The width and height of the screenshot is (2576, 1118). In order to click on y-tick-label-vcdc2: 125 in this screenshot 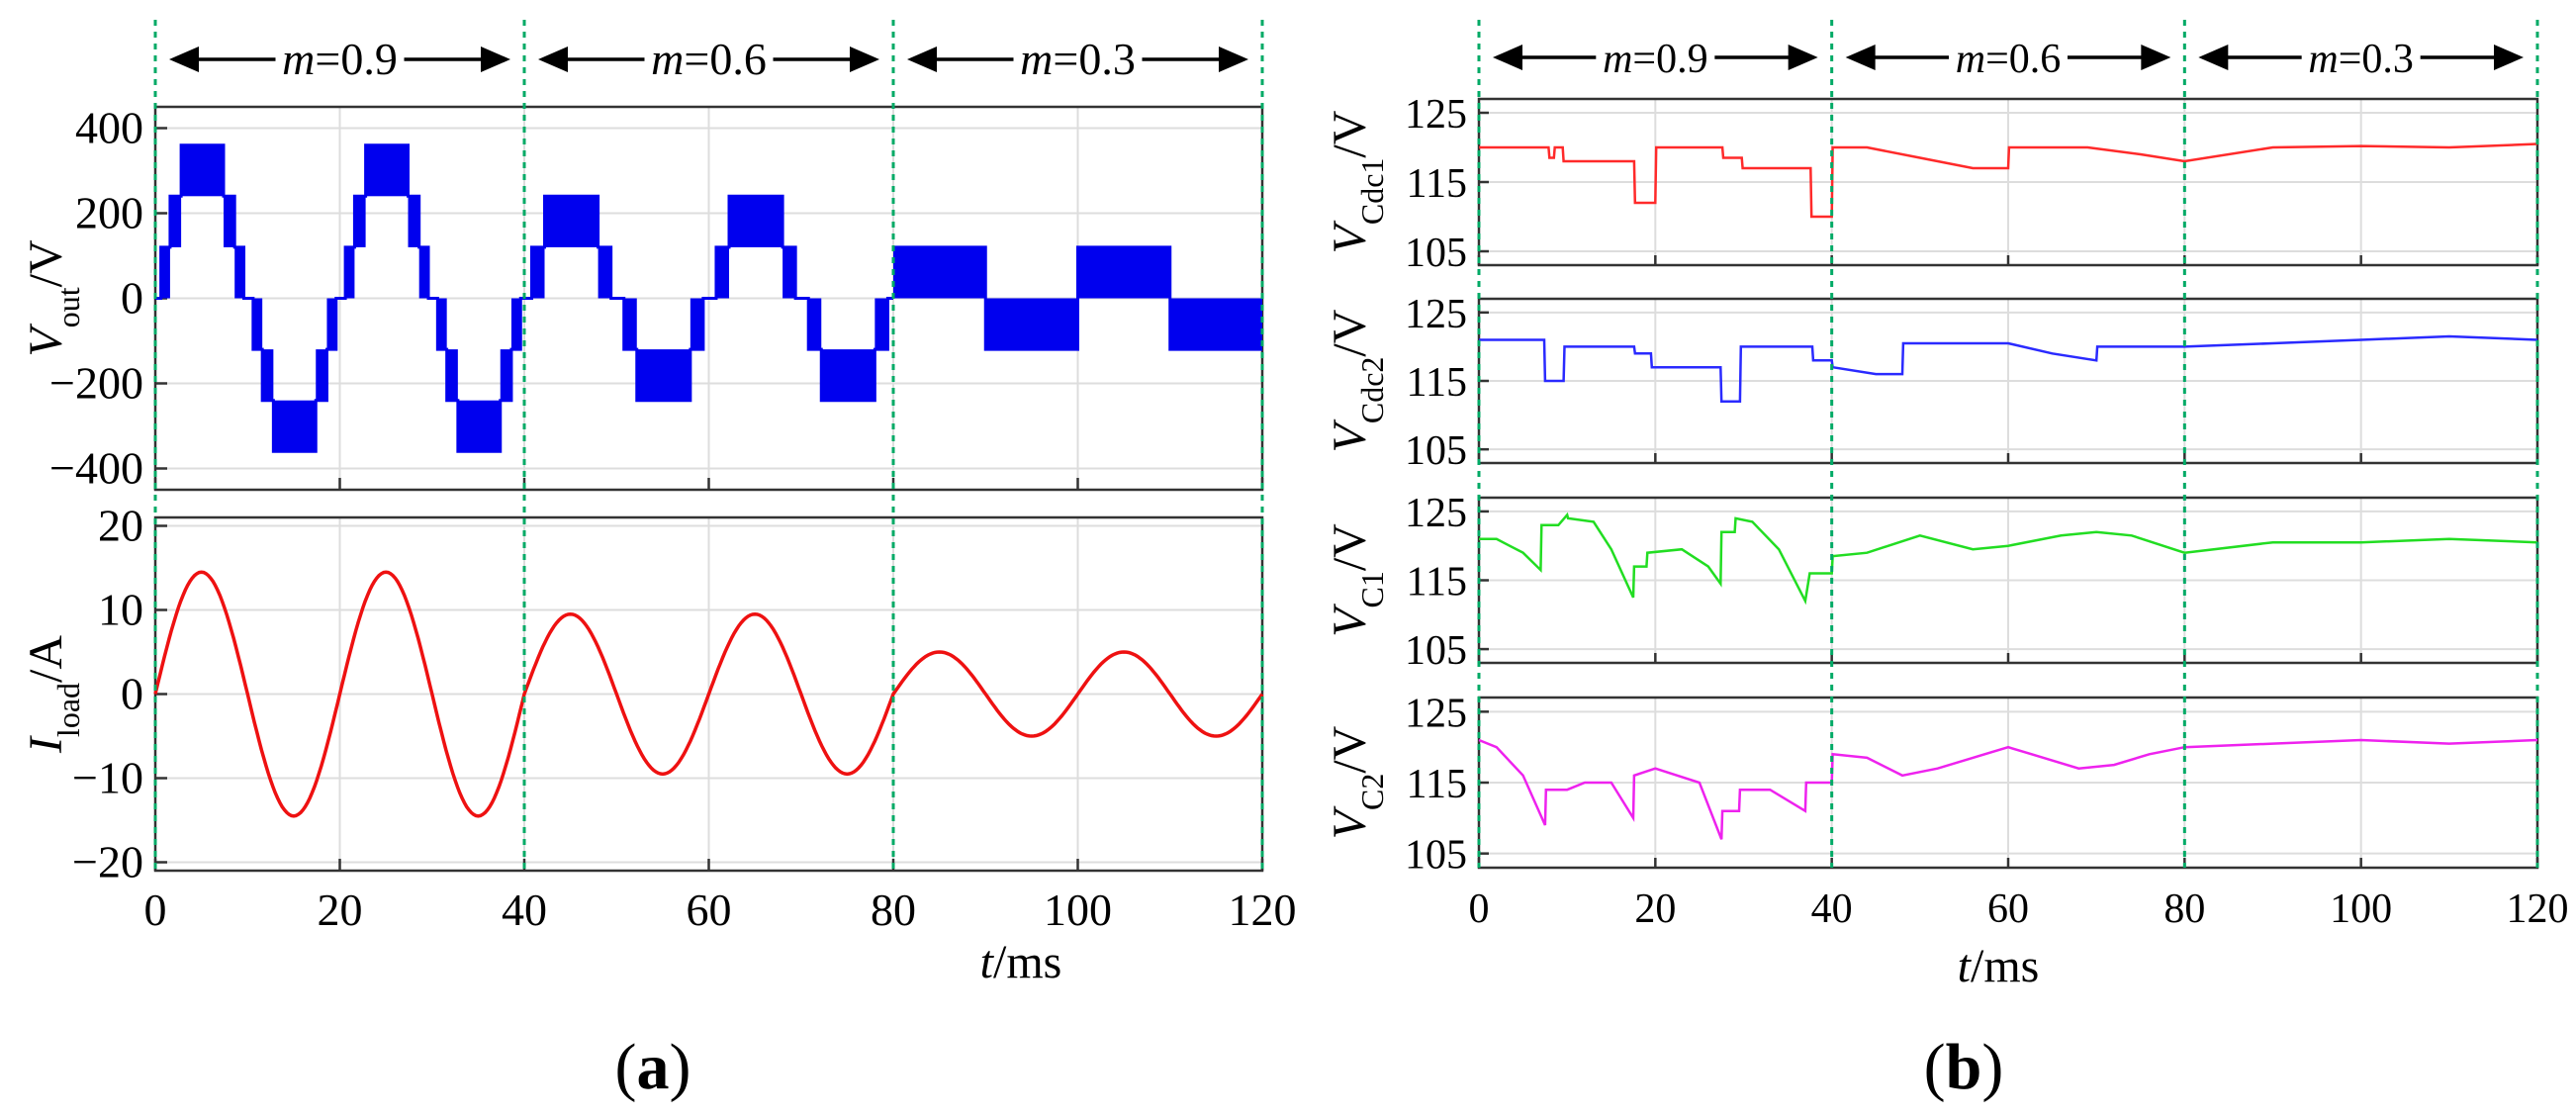, I will do `click(1436, 315)`.